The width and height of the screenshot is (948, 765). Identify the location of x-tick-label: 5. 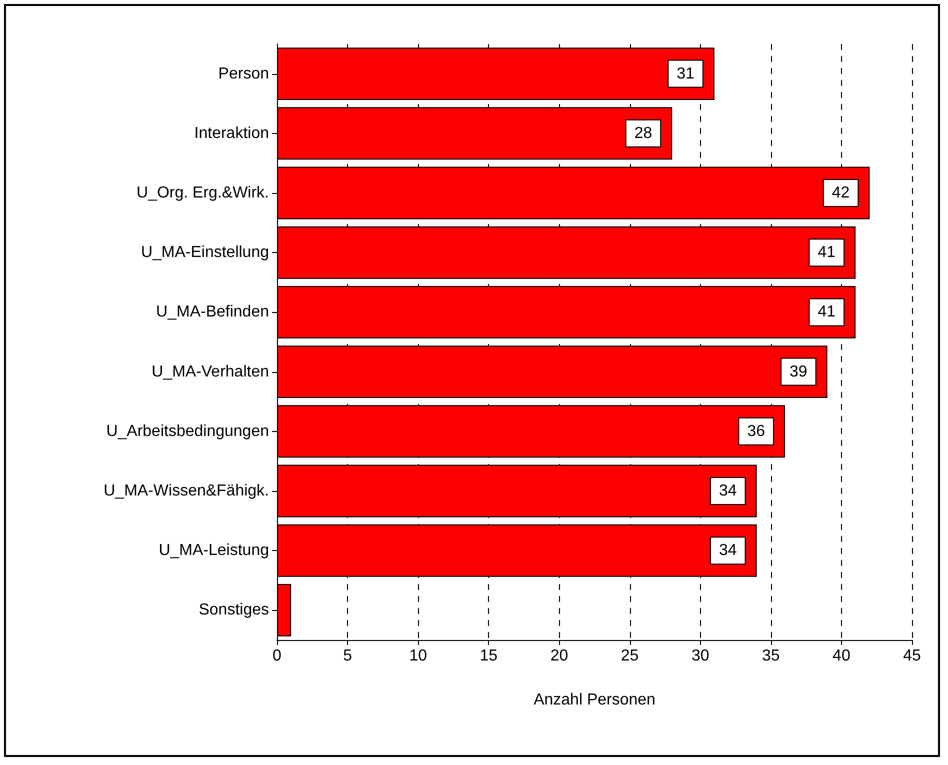
(347, 656).